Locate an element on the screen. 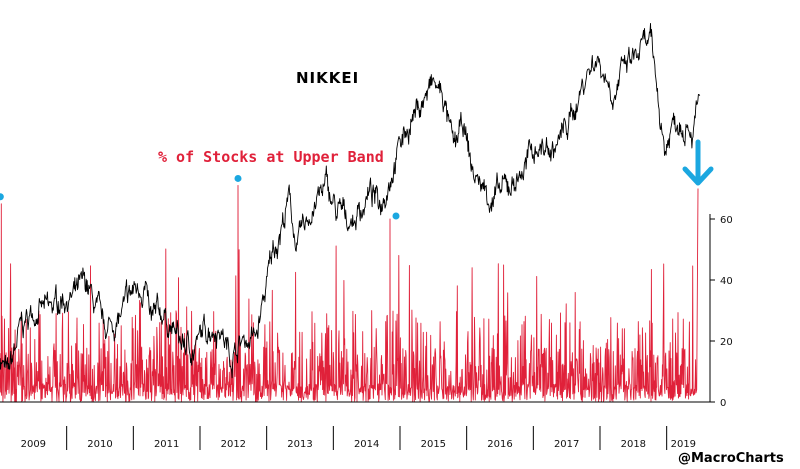 The image size is (800, 469). year-label: 2014 is located at coordinates (366, 444).